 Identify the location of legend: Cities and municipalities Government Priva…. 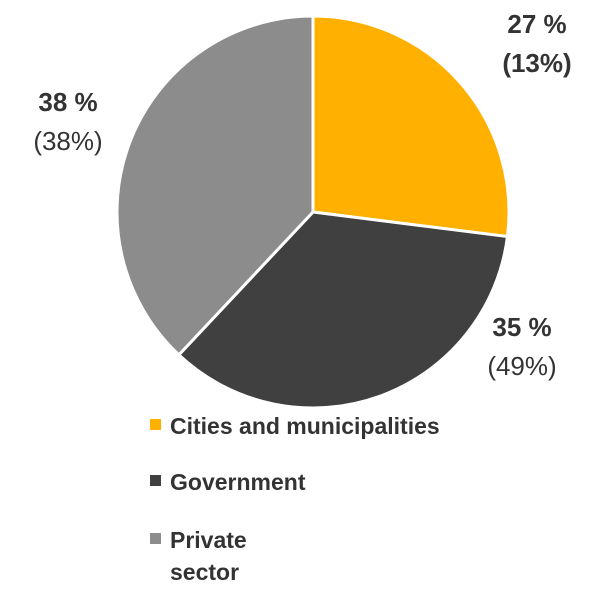
(295, 499).